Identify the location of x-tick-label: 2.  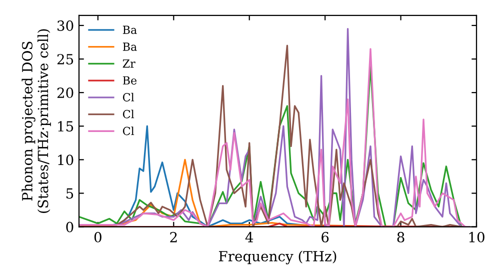
(173, 237).